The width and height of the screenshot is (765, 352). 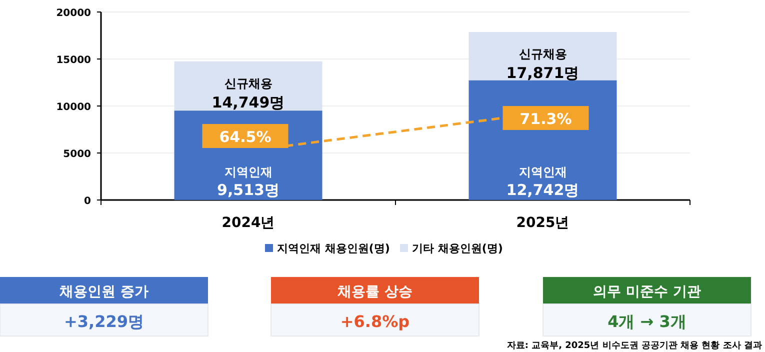 What do you see at coordinates (457, 248) in the screenshot?
I see `legend-label: 기타 채용인원(명)` at bounding box center [457, 248].